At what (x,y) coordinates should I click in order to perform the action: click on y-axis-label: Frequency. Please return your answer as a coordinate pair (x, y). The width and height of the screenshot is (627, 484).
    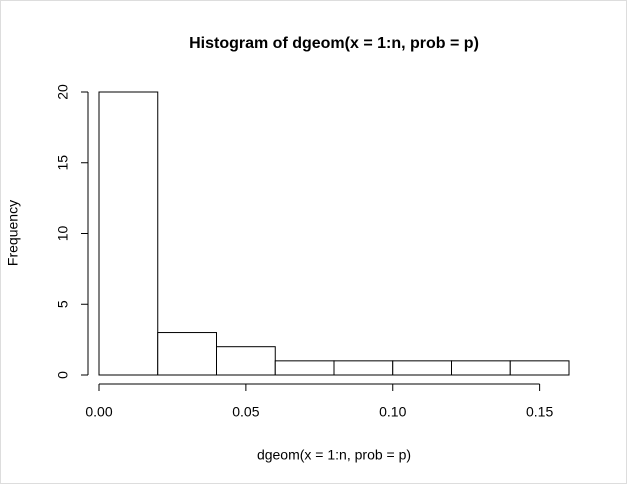
    Looking at the image, I should click on (13, 233).